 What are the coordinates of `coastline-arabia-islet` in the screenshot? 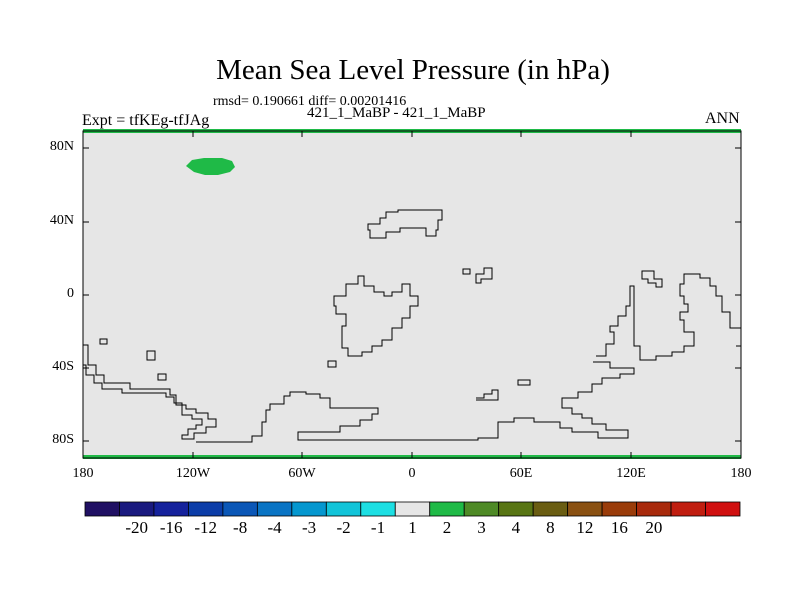 It's located at (466, 271).